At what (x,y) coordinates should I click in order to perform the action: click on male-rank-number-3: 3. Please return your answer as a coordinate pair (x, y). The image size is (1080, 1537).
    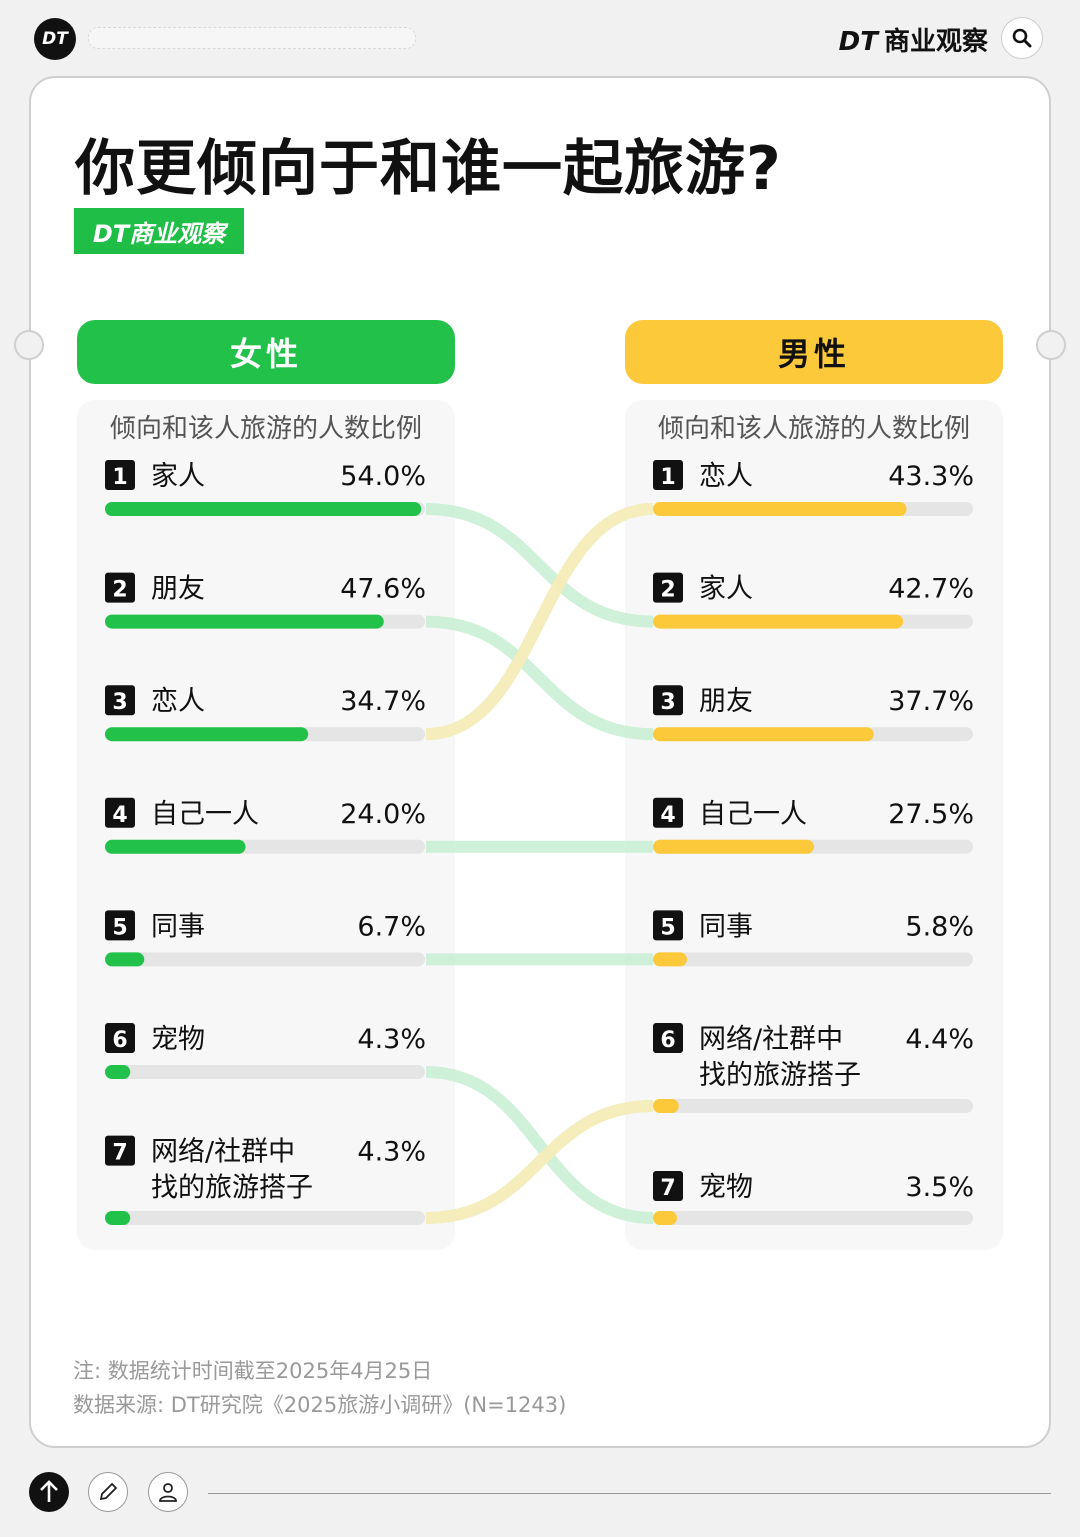
    Looking at the image, I should click on (667, 702).